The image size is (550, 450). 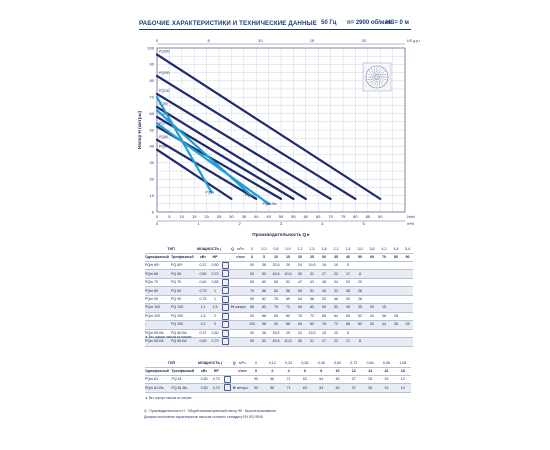 What do you see at coordinates (204, 388) in the screenshot?
I see `power-kw: 0,50` at bounding box center [204, 388].